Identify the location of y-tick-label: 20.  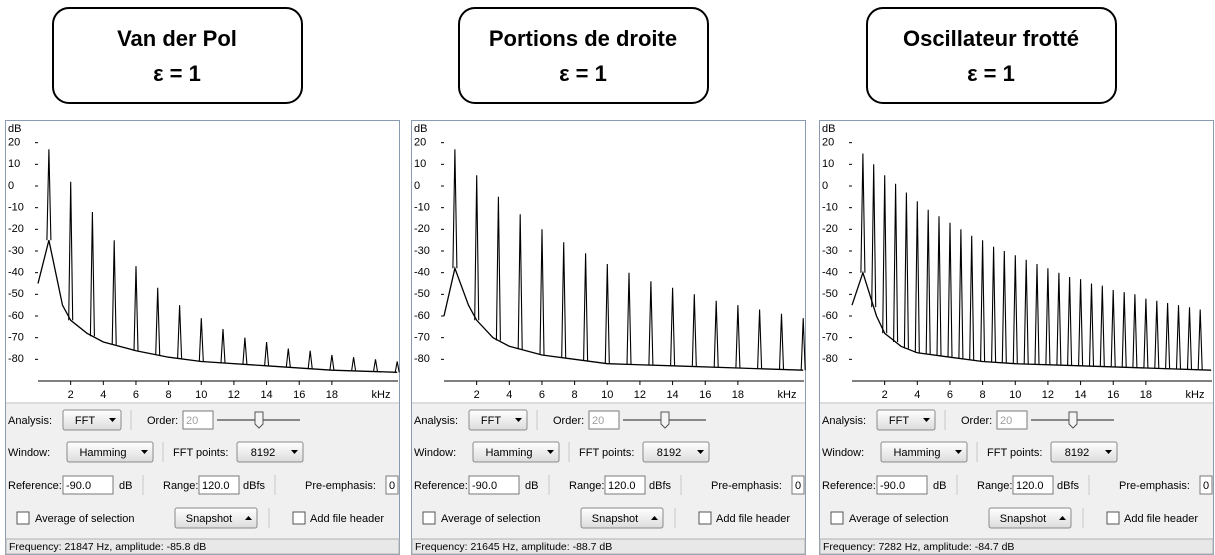
(420, 143).